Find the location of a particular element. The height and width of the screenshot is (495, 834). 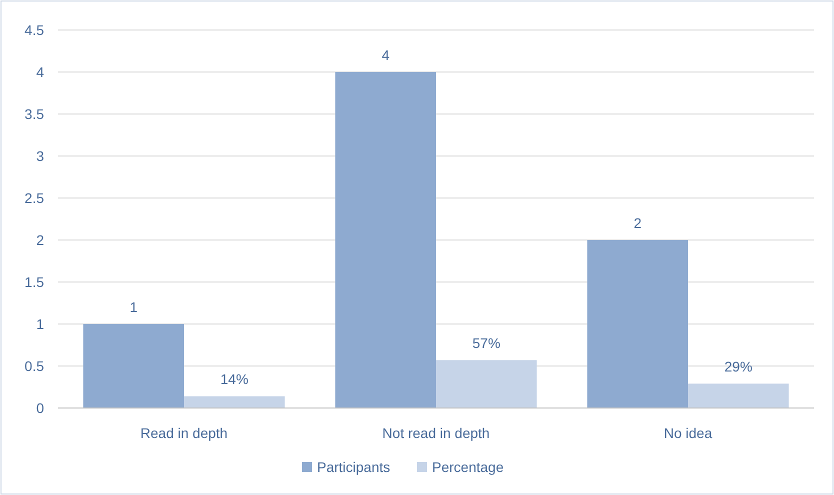

data-label: 2 is located at coordinates (638, 223).